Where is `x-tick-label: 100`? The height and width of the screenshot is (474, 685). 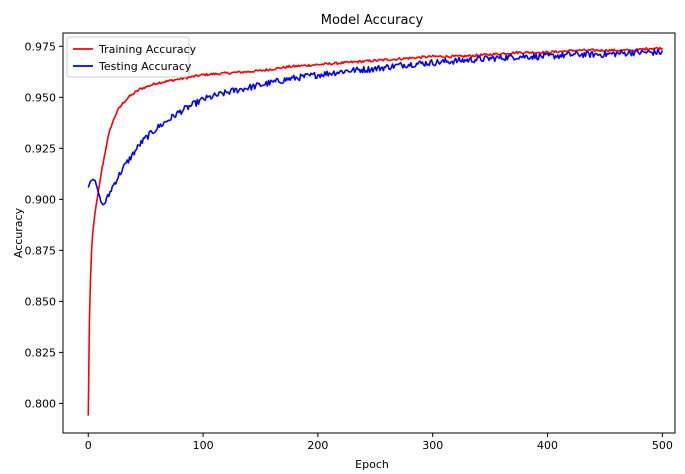
x-tick-label: 100 is located at coordinates (203, 445).